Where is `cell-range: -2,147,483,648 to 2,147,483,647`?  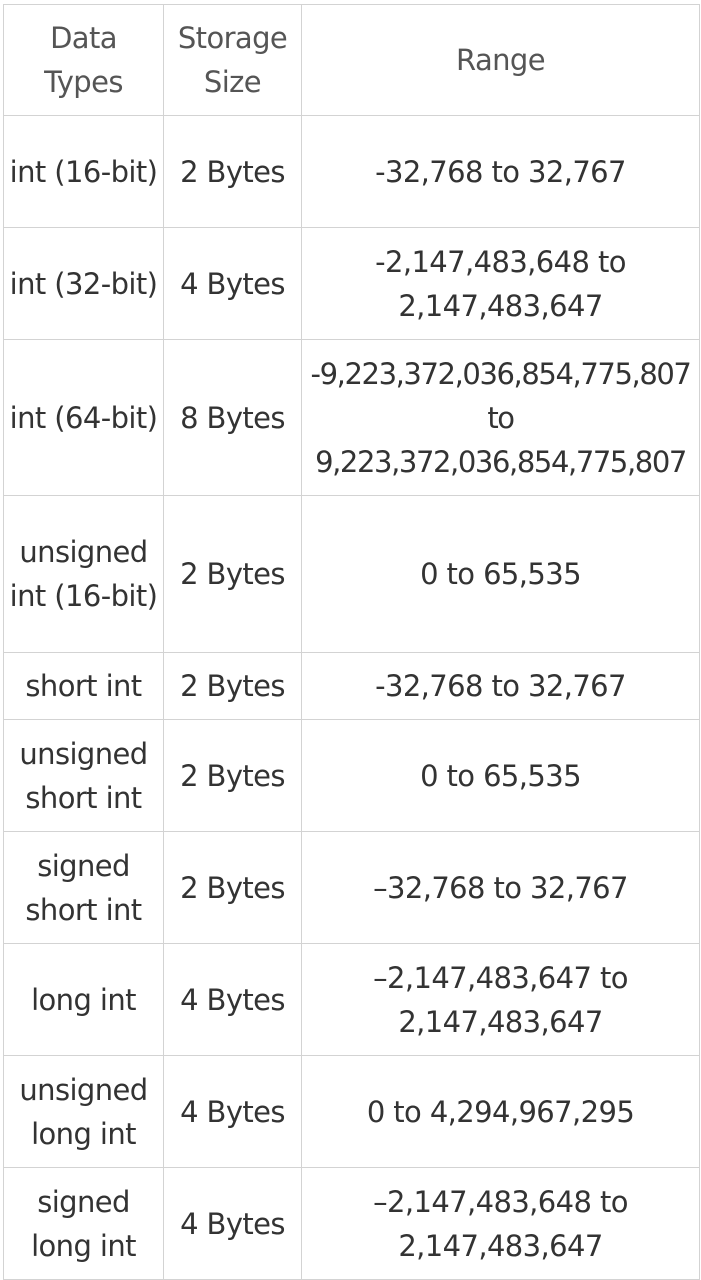
cell-range: -2,147,483,648 to 2,147,483,647 is located at coordinates (500, 283).